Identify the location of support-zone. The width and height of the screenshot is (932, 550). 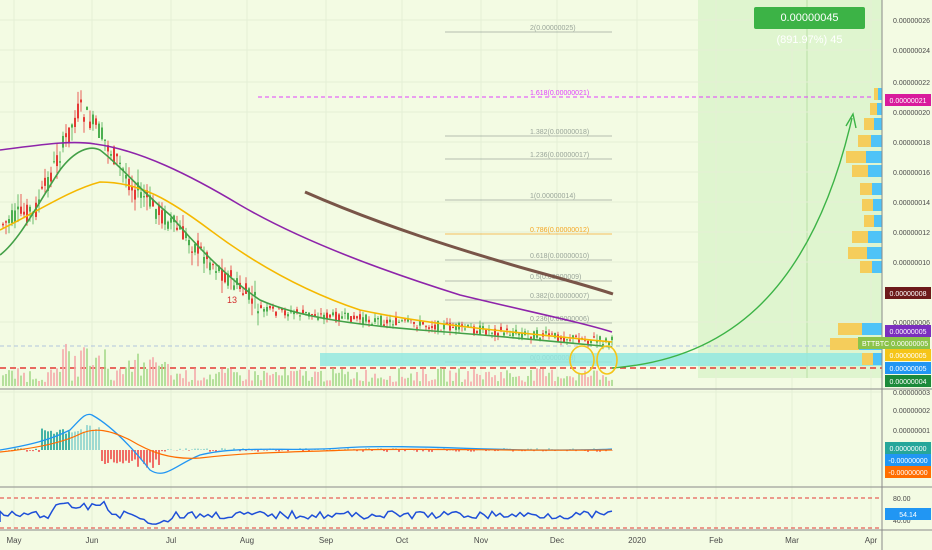
(601, 359).